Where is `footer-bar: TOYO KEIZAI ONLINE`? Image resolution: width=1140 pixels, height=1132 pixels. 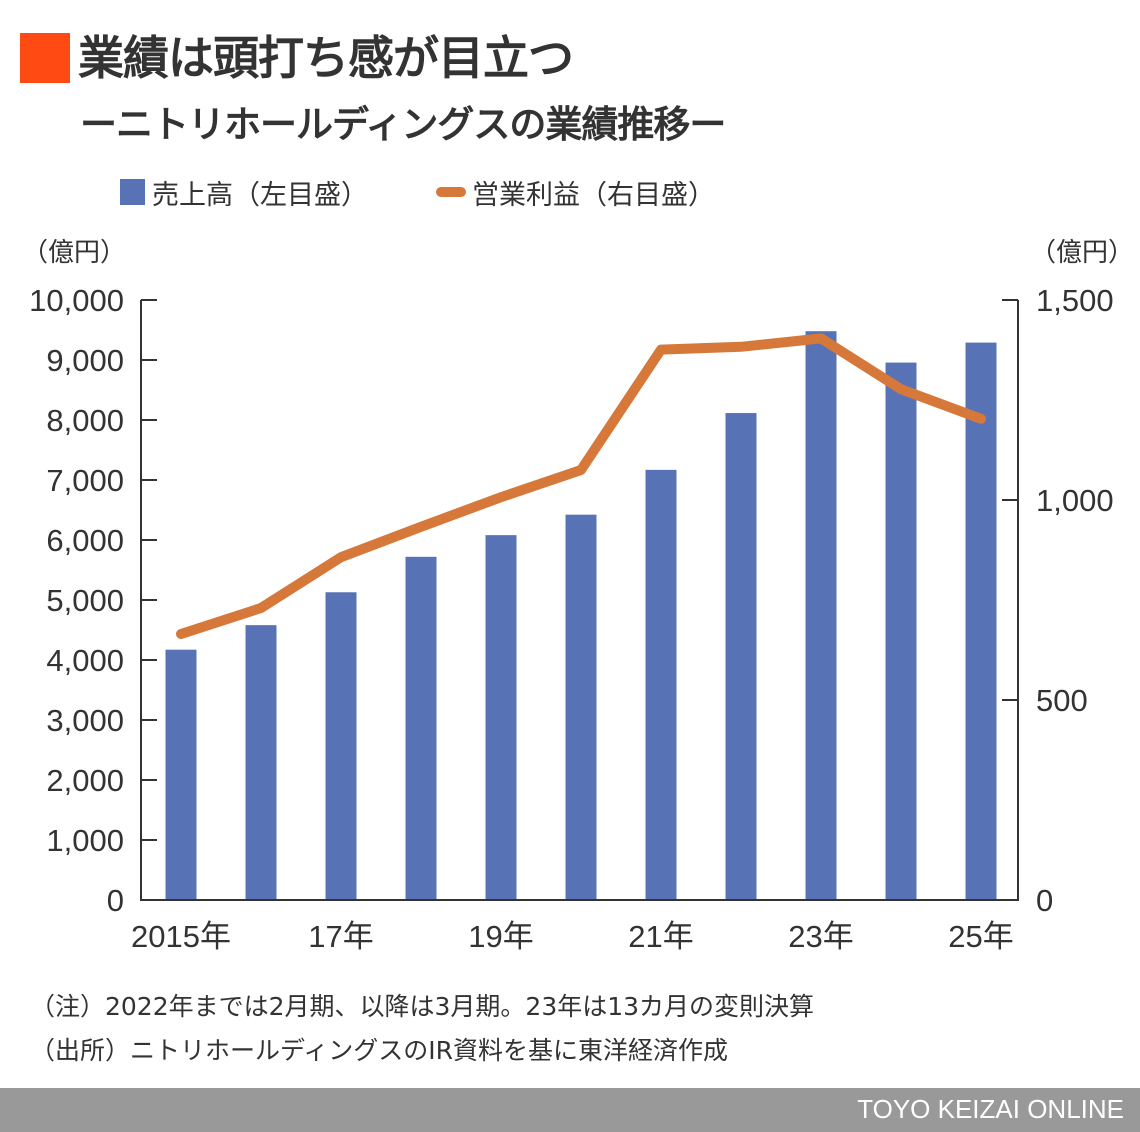 footer-bar: TOYO KEIZAI ONLINE is located at coordinates (570, 1110).